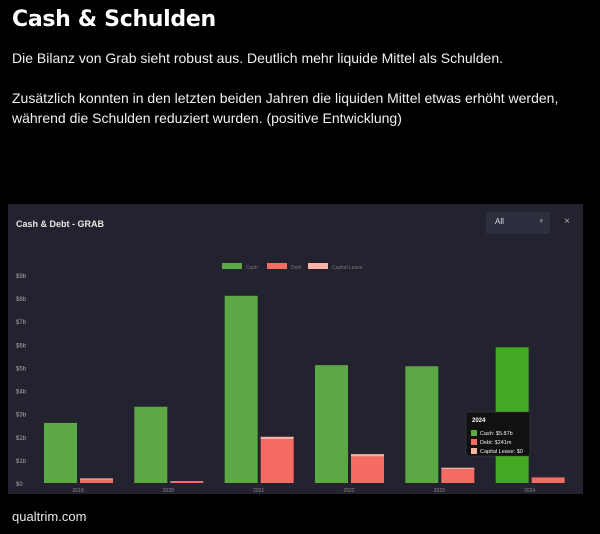 The width and height of the screenshot is (600, 534). What do you see at coordinates (21, 369) in the screenshot?
I see `y-tick-label: $5b` at bounding box center [21, 369].